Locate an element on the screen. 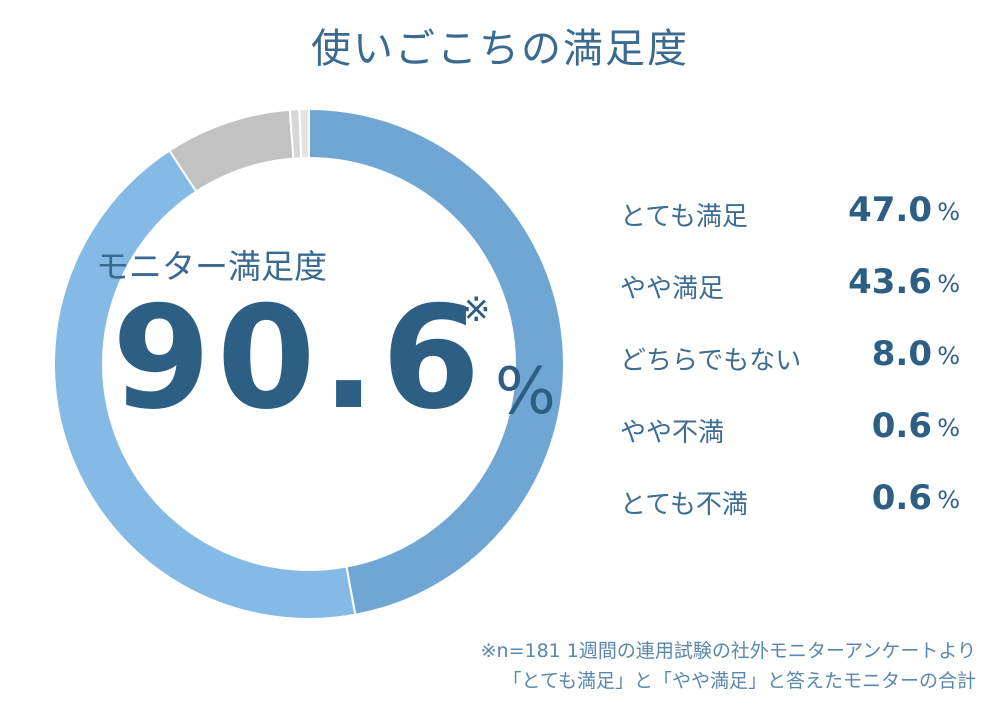  legend-row: どちらでもない 8.0 % is located at coordinates (790, 373).